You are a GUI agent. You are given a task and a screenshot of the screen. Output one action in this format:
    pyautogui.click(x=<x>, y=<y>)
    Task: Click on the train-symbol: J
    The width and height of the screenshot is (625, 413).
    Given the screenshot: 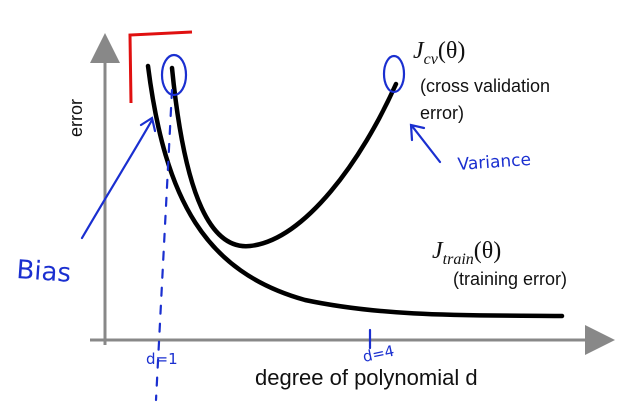 What is the action you would take?
    pyautogui.click(x=438, y=251)
    